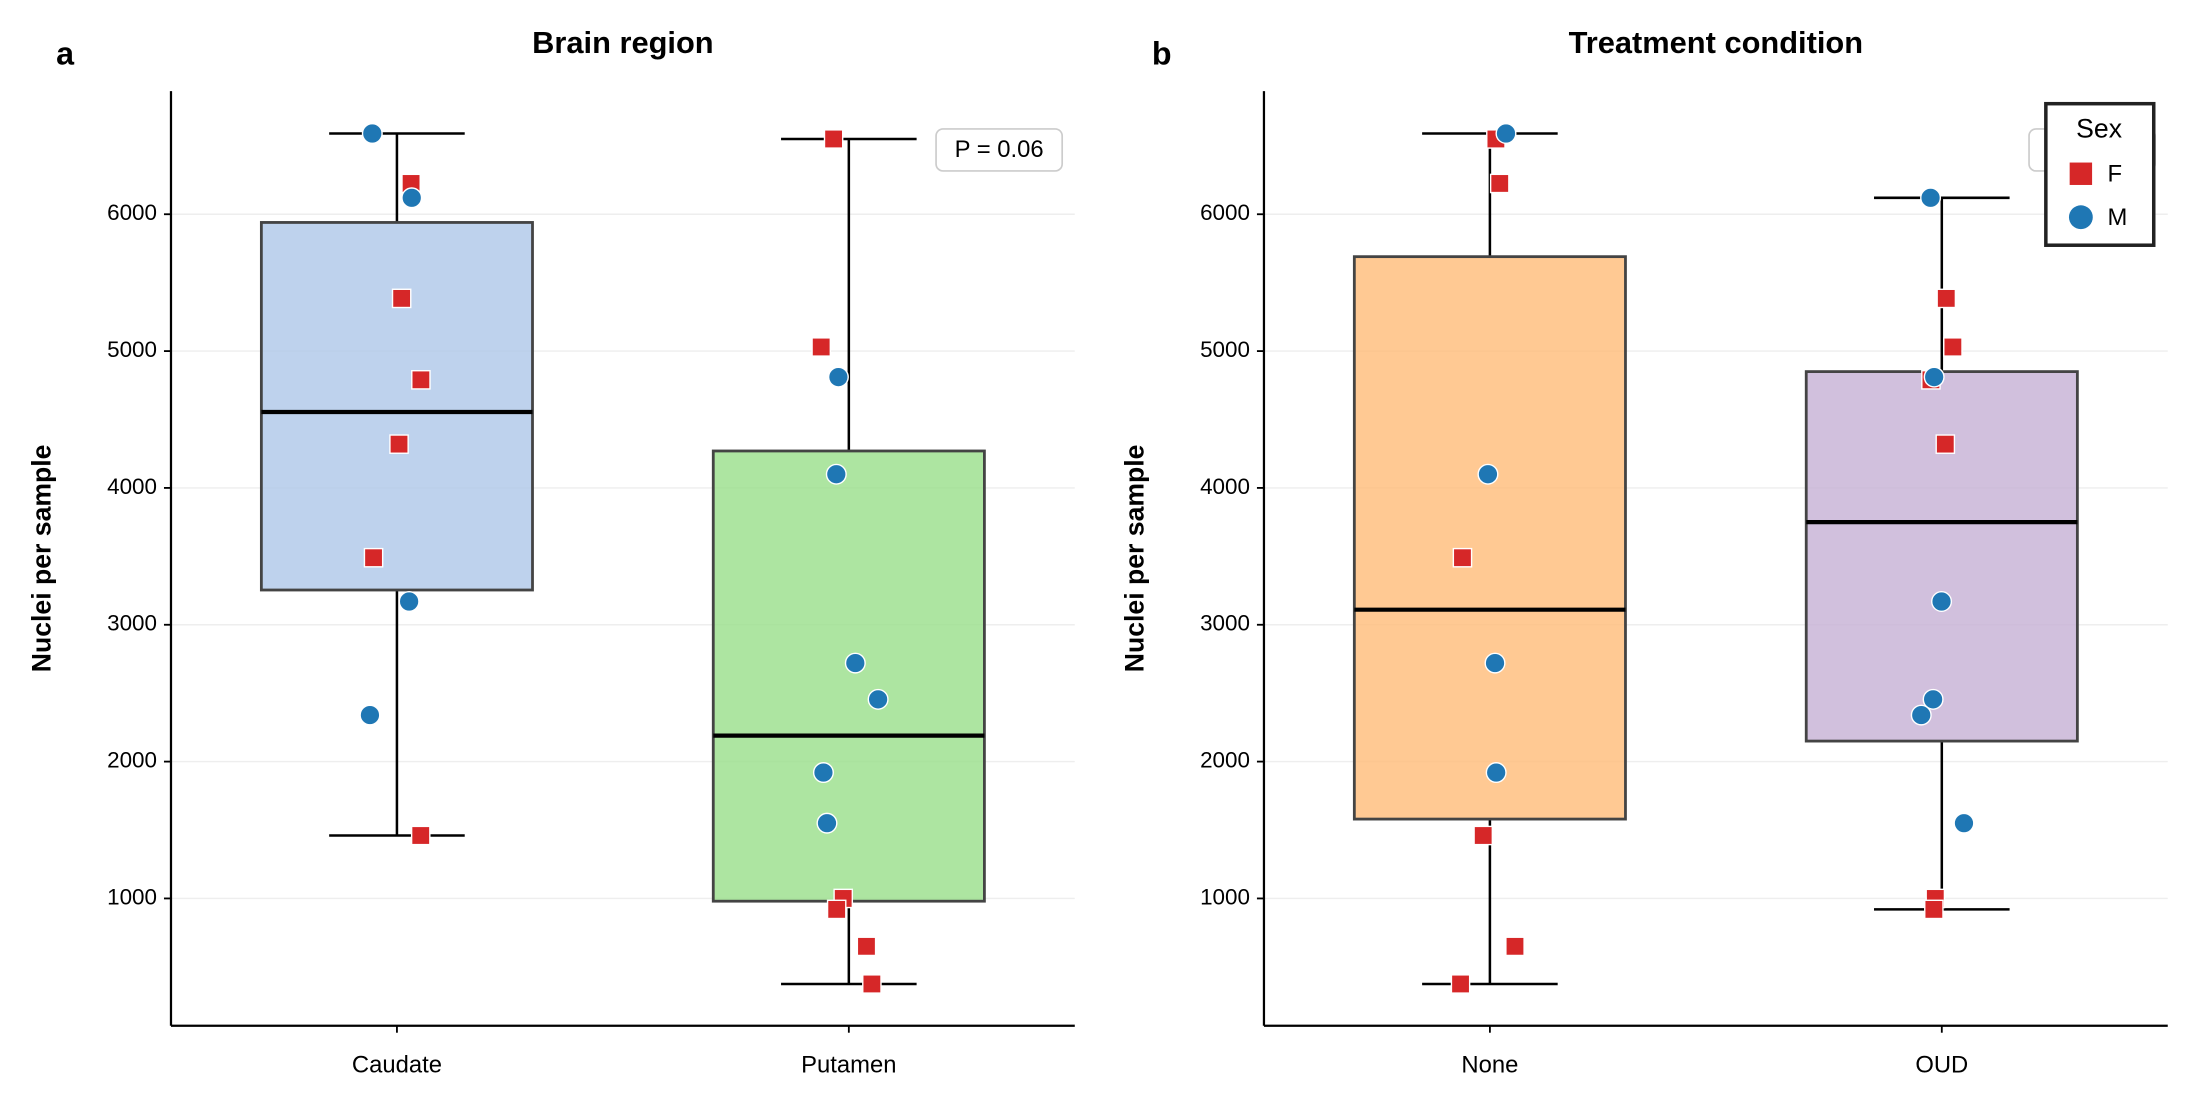 This screenshot has width=2186, height=1106. Describe the element at coordinates (2100, 174) in the screenshot. I see `legend-box` at that location.